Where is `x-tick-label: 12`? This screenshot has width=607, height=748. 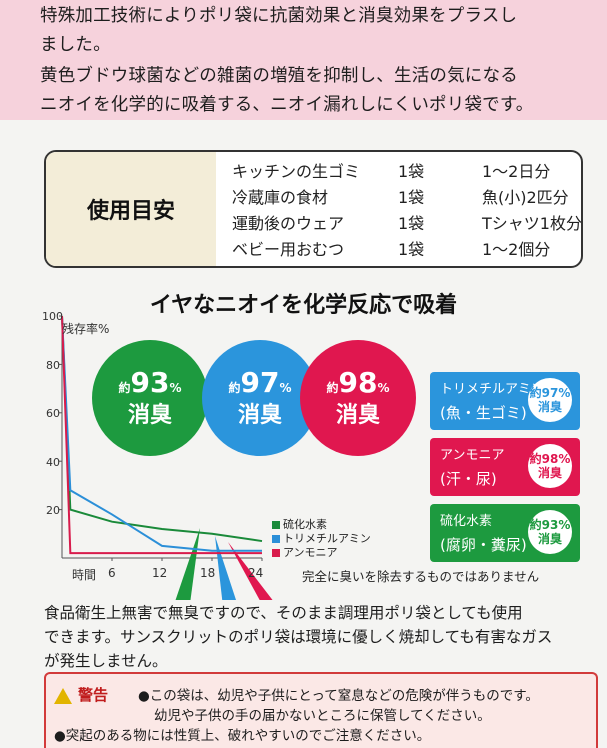 x-tick-label: 12 is located at coordinates (160, 573).